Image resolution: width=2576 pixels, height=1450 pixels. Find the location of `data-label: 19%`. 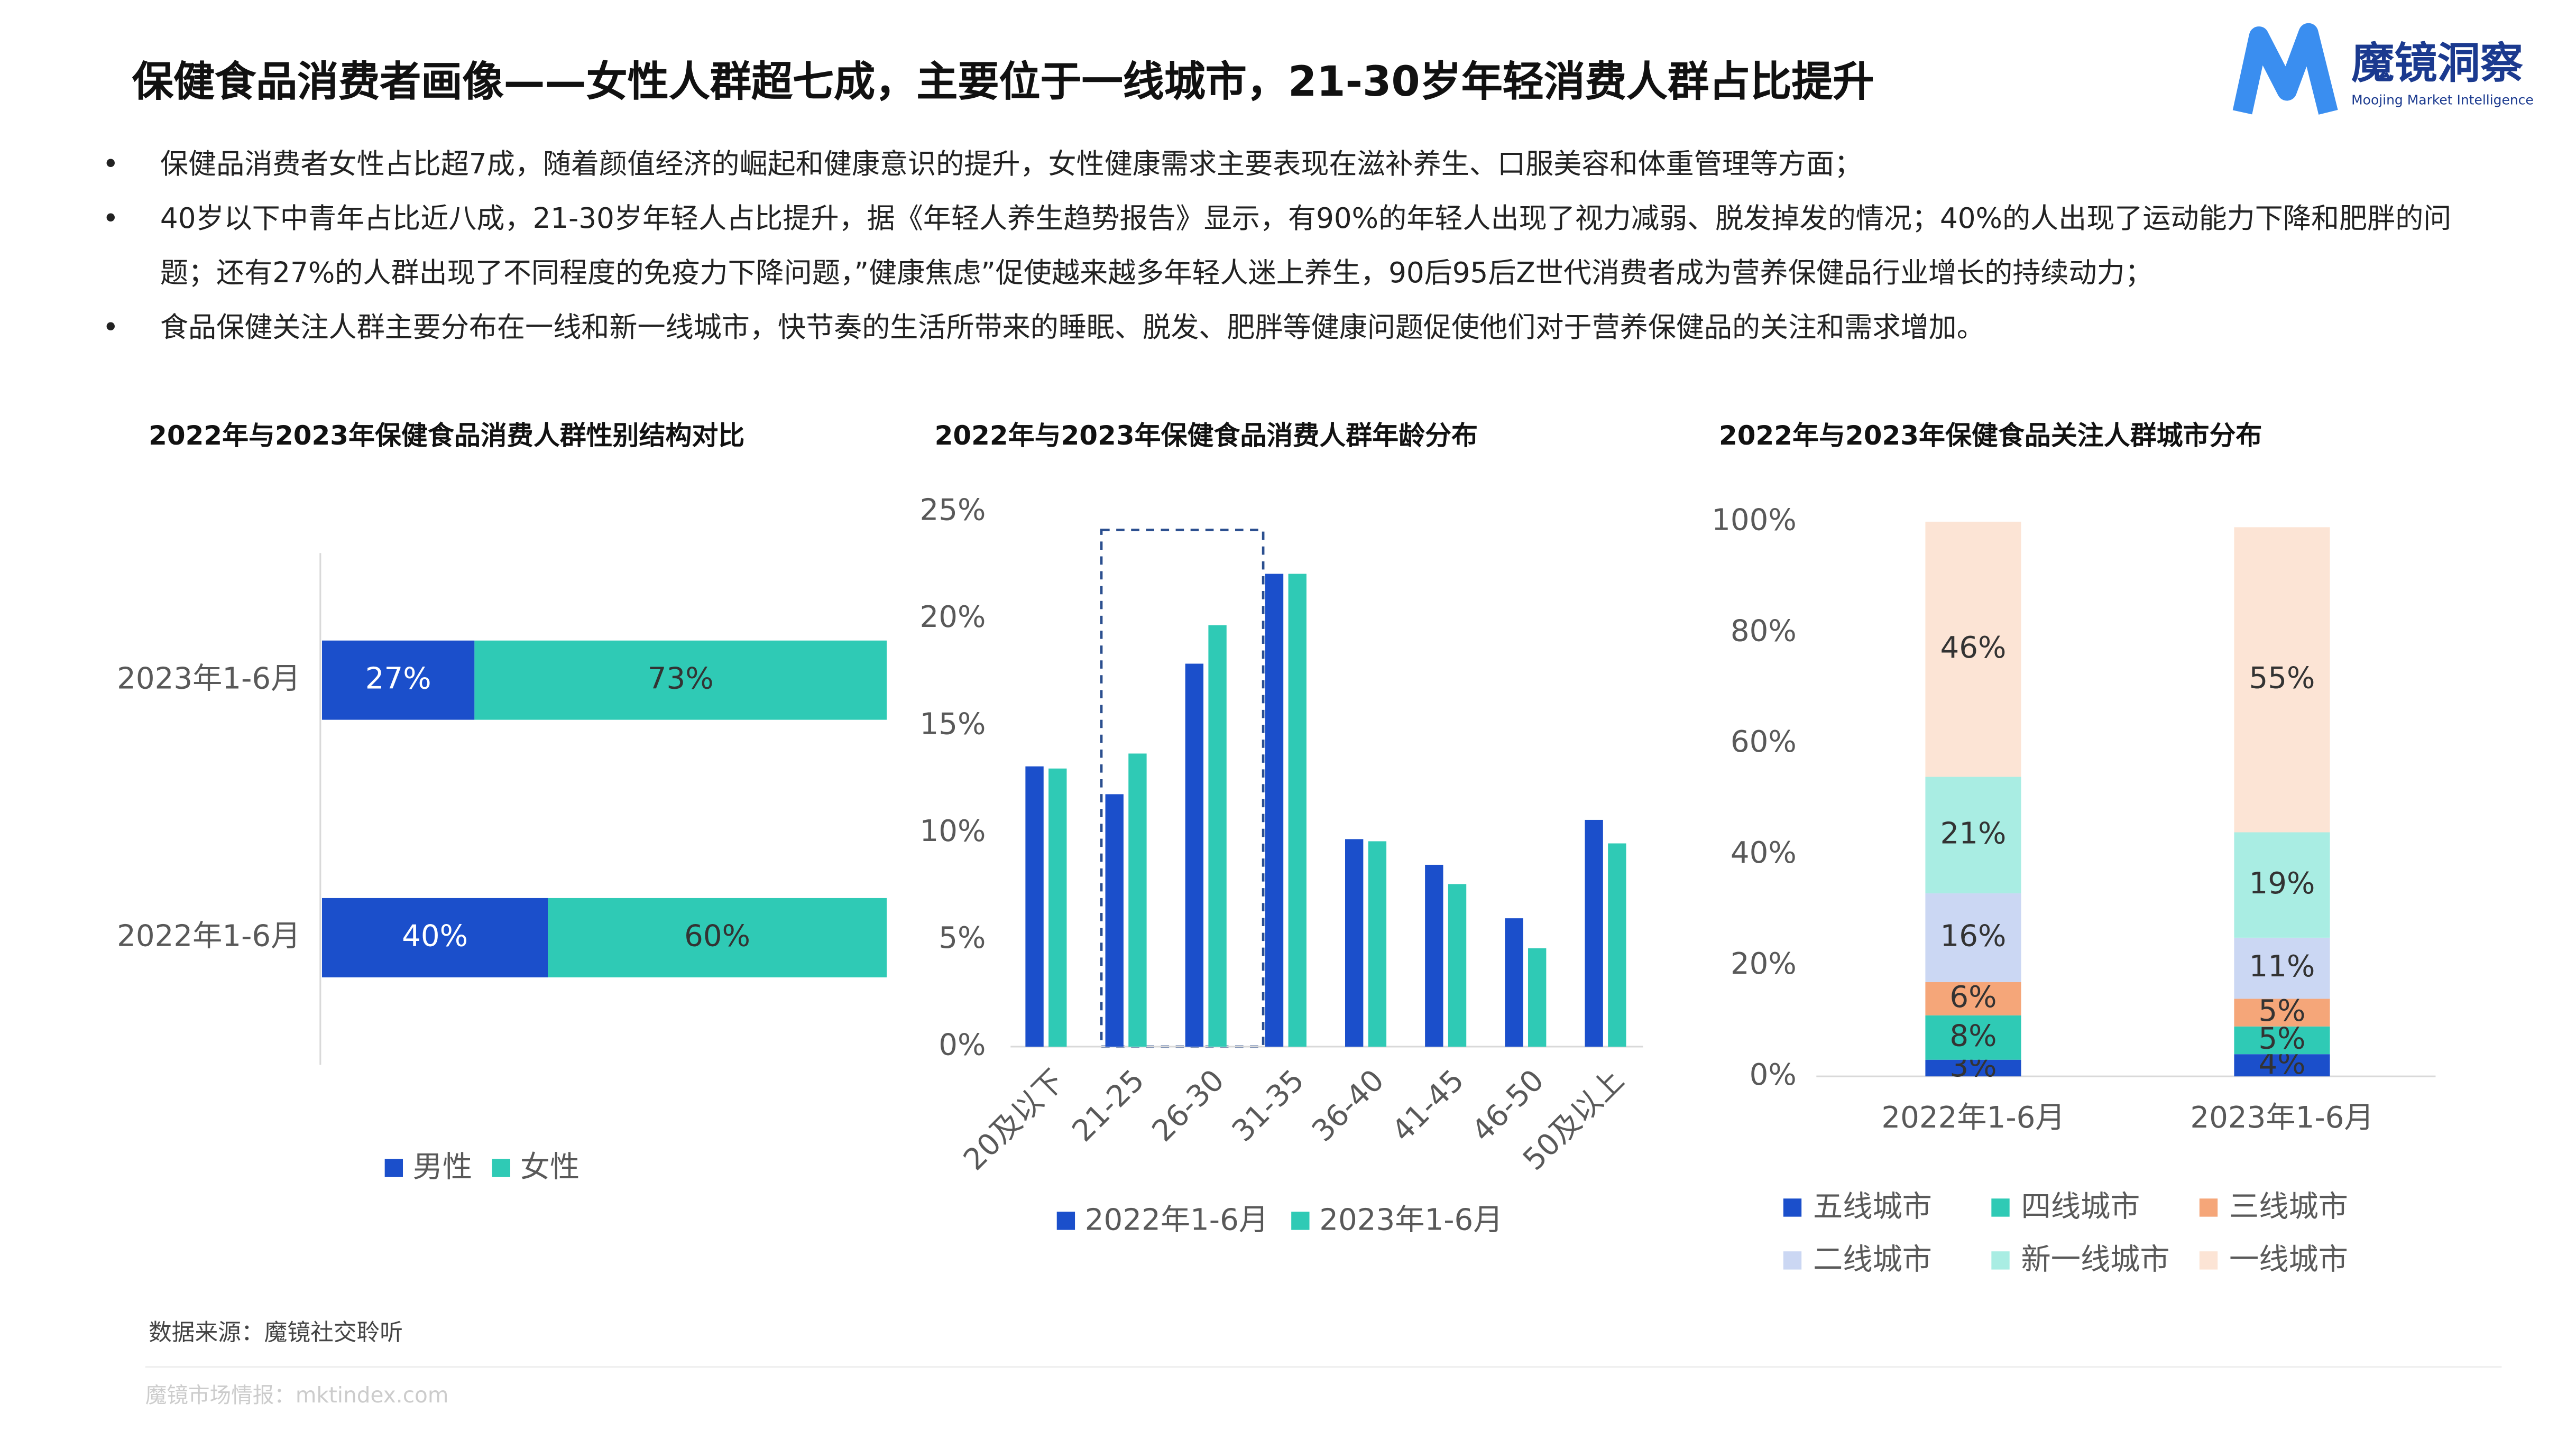

data-label: 19% is located at coordinates (2282, 884).